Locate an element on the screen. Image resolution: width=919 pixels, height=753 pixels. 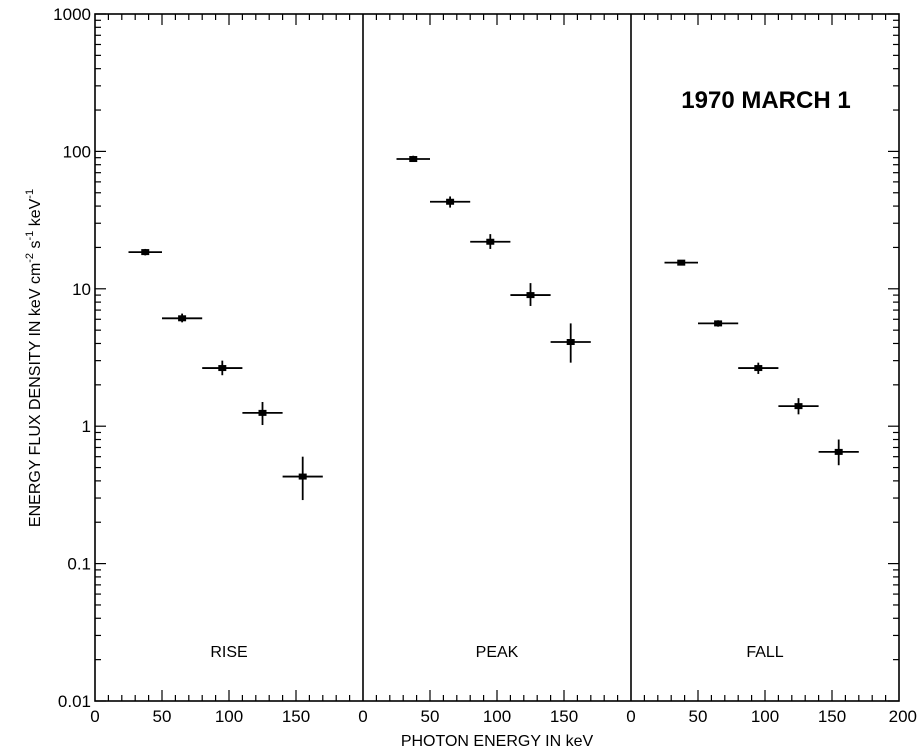
y-tick-labels: 0.01 0.1 1 10 100 1000 is located at coordinates (72, 358).